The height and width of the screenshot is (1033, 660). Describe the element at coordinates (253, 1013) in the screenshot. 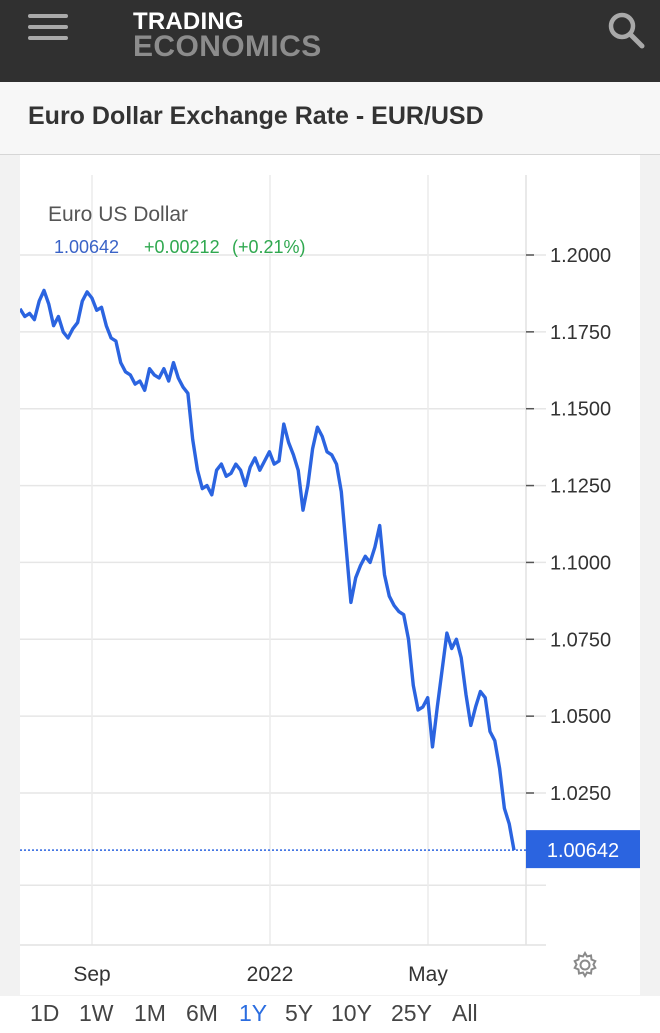

I see `range-1y: 1Y` at that location.